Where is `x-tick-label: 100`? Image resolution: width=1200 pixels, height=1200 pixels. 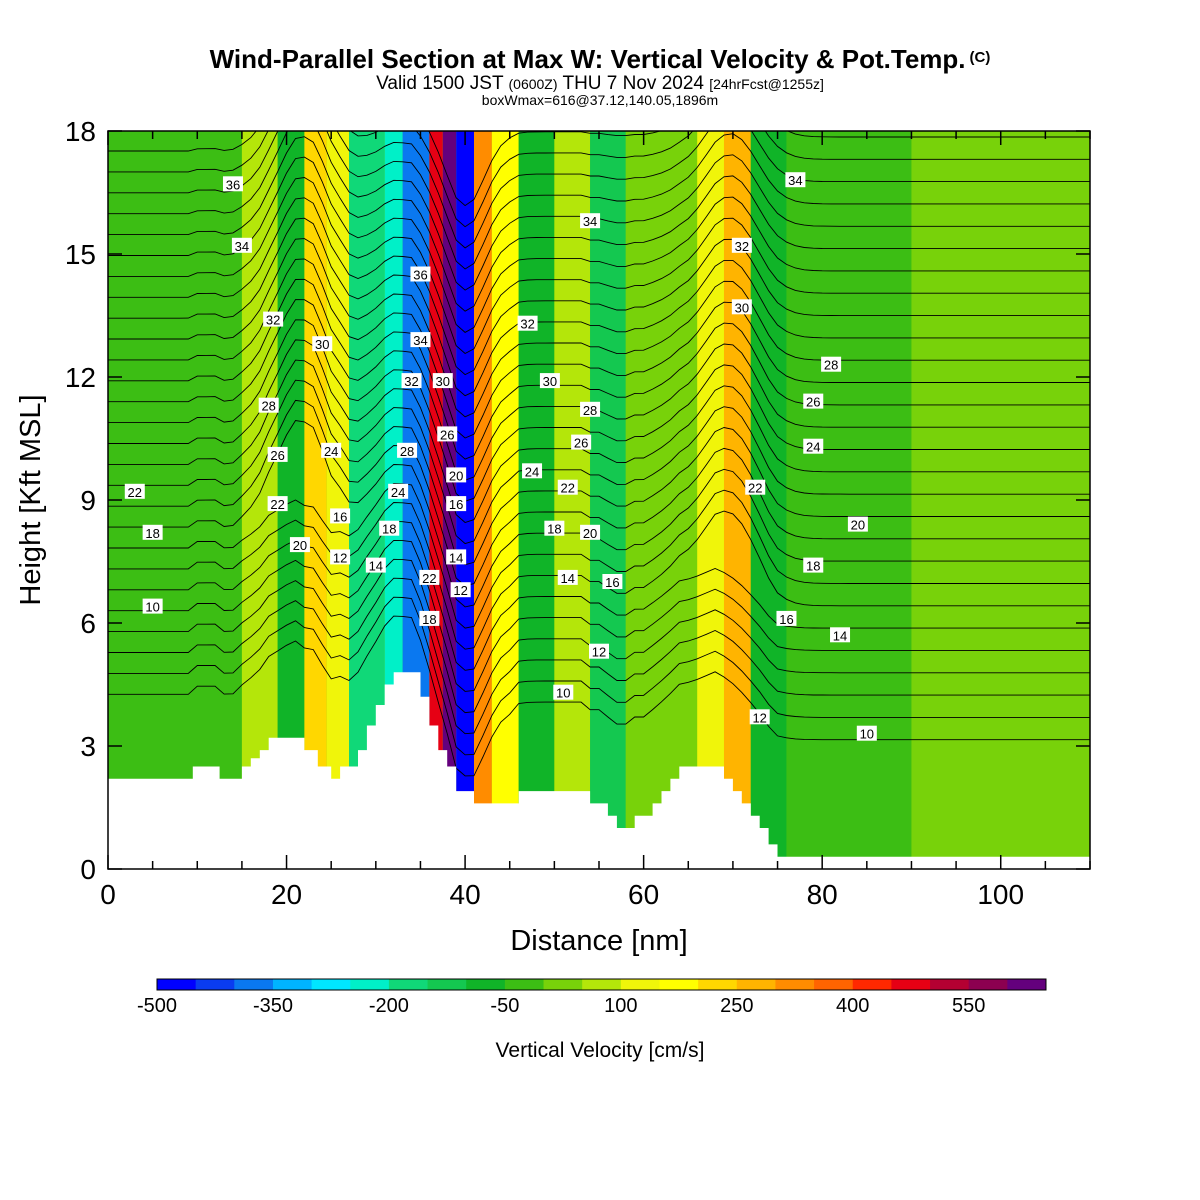 x-tick-label: 100 is located at coordinates (1000, 894).